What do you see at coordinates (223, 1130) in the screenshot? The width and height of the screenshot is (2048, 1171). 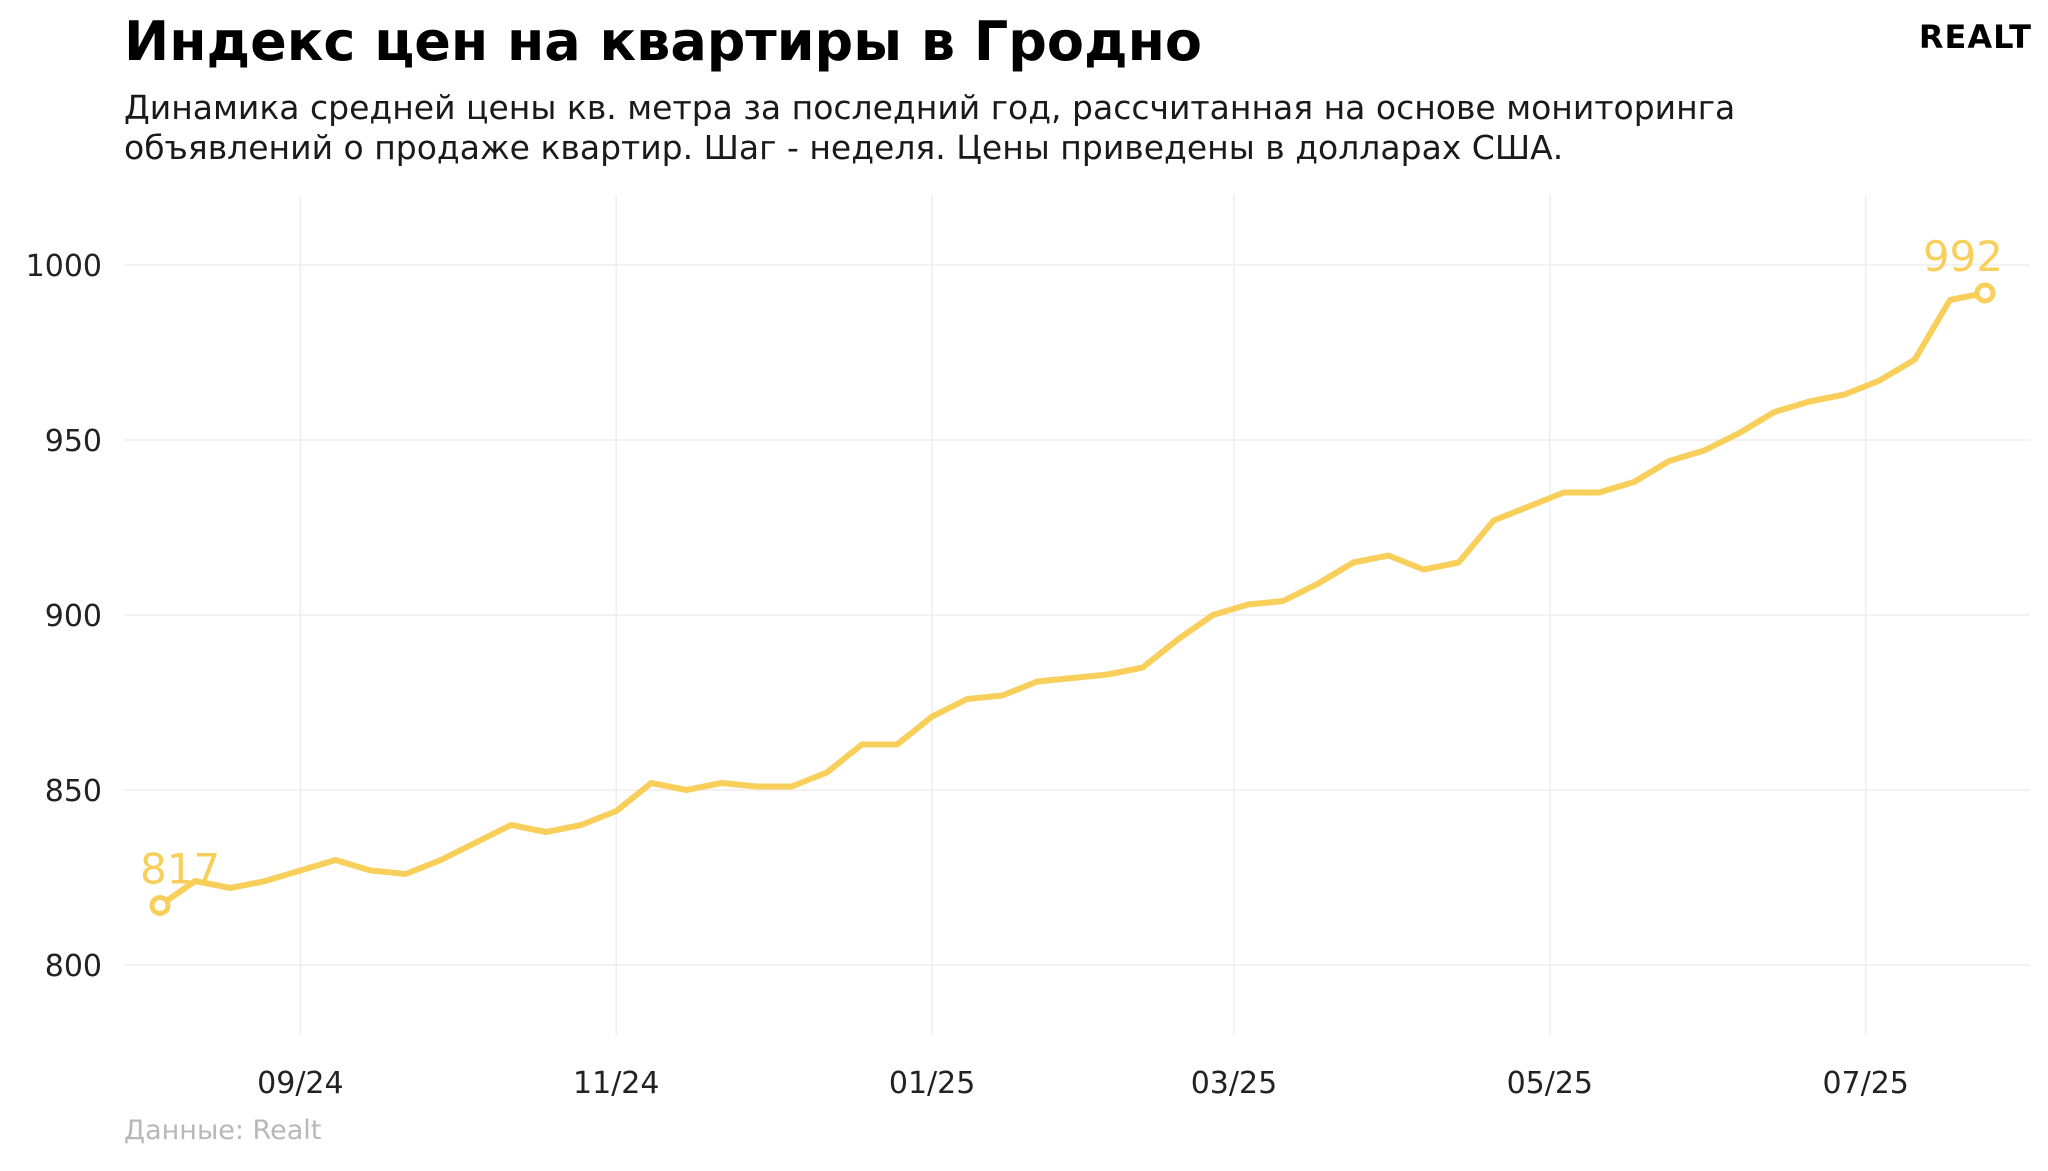 I see `data-source: Данные: Realt` at bounding box center [223, 1130].